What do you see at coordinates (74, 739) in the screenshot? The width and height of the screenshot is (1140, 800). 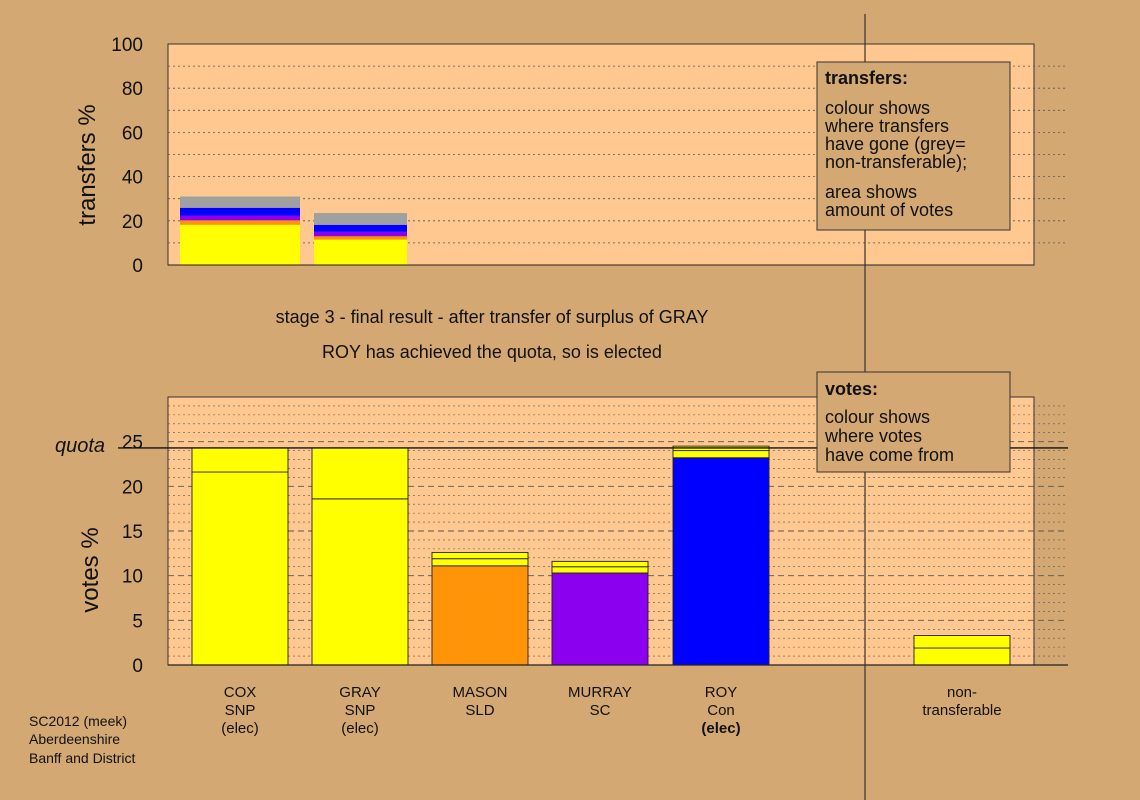 I see `footer-line: Aberdeenshire` at bounding box center [74, 739].